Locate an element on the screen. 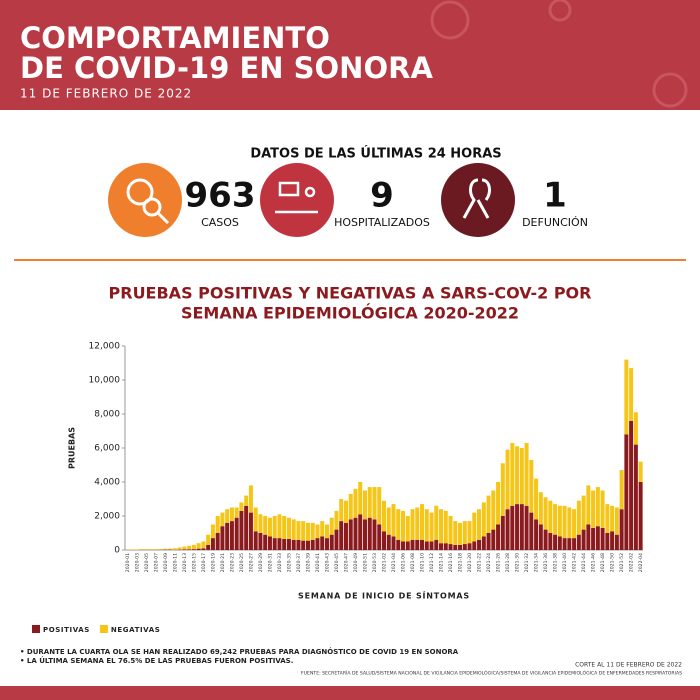 The width and height of the screenshot is (700, 700). y-axis-label: PRUEBAS is located at coordinates (72, 448).